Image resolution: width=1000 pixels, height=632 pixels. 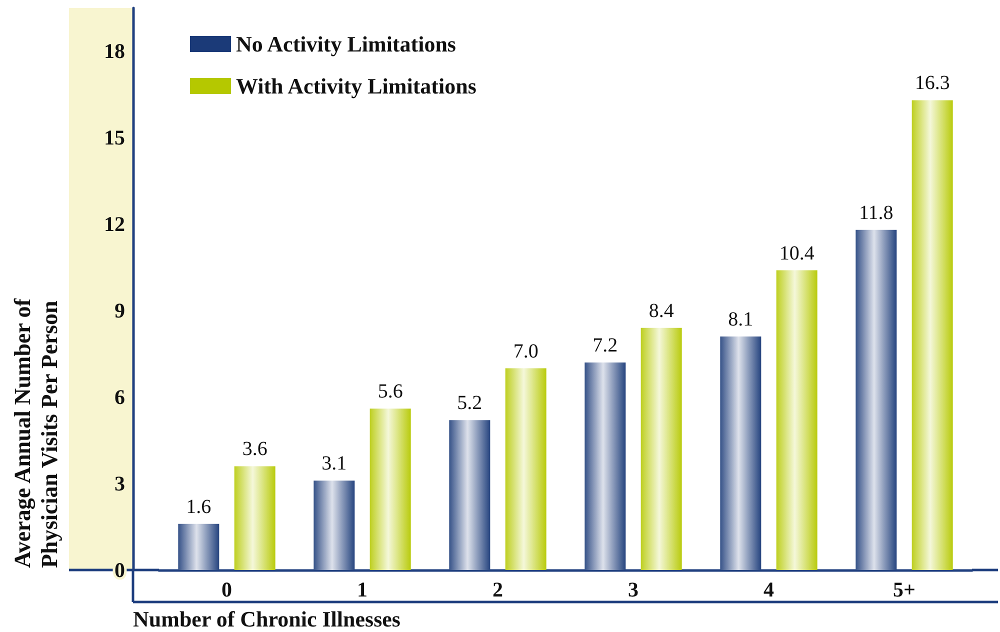 What do you see at coordinates (119, 310) in the screenshot?
I see `y-tick-label: 9` at bounding box center [119, 310].